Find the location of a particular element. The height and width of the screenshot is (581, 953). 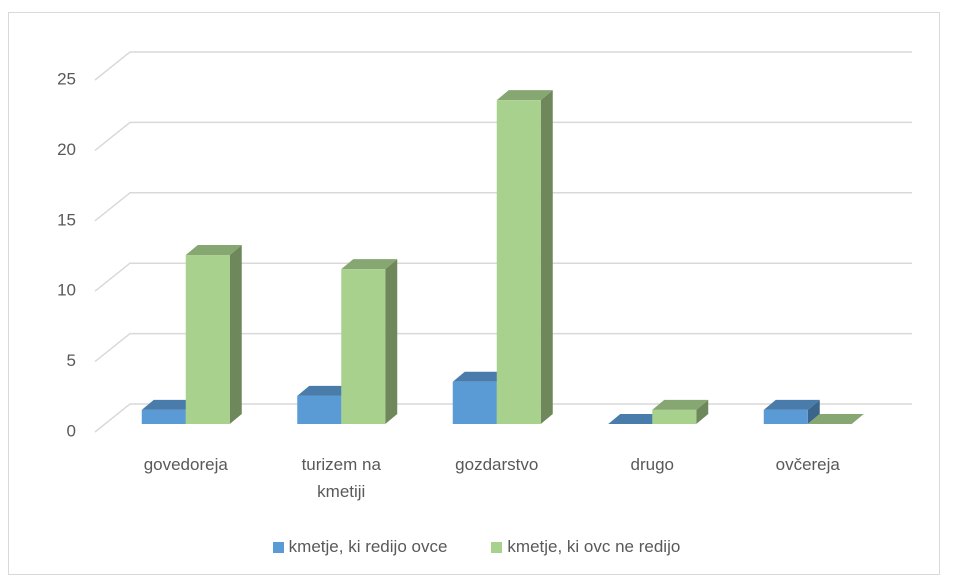

y-tick-label: 0 is located at coordinates (71, 430).